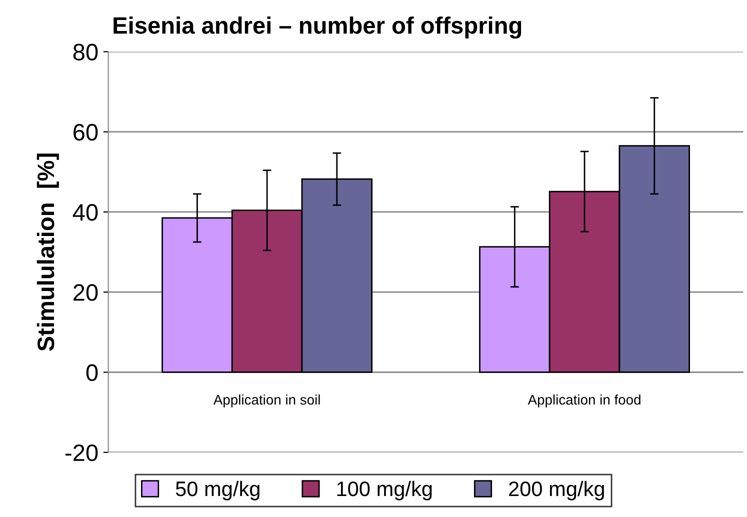 The width and height of the screenshot is (747, 517). What do you see at coordinates (266, 401) in the screenshot?
I see `x-tick-label: Application in soil` at bounding box center [266, 401].